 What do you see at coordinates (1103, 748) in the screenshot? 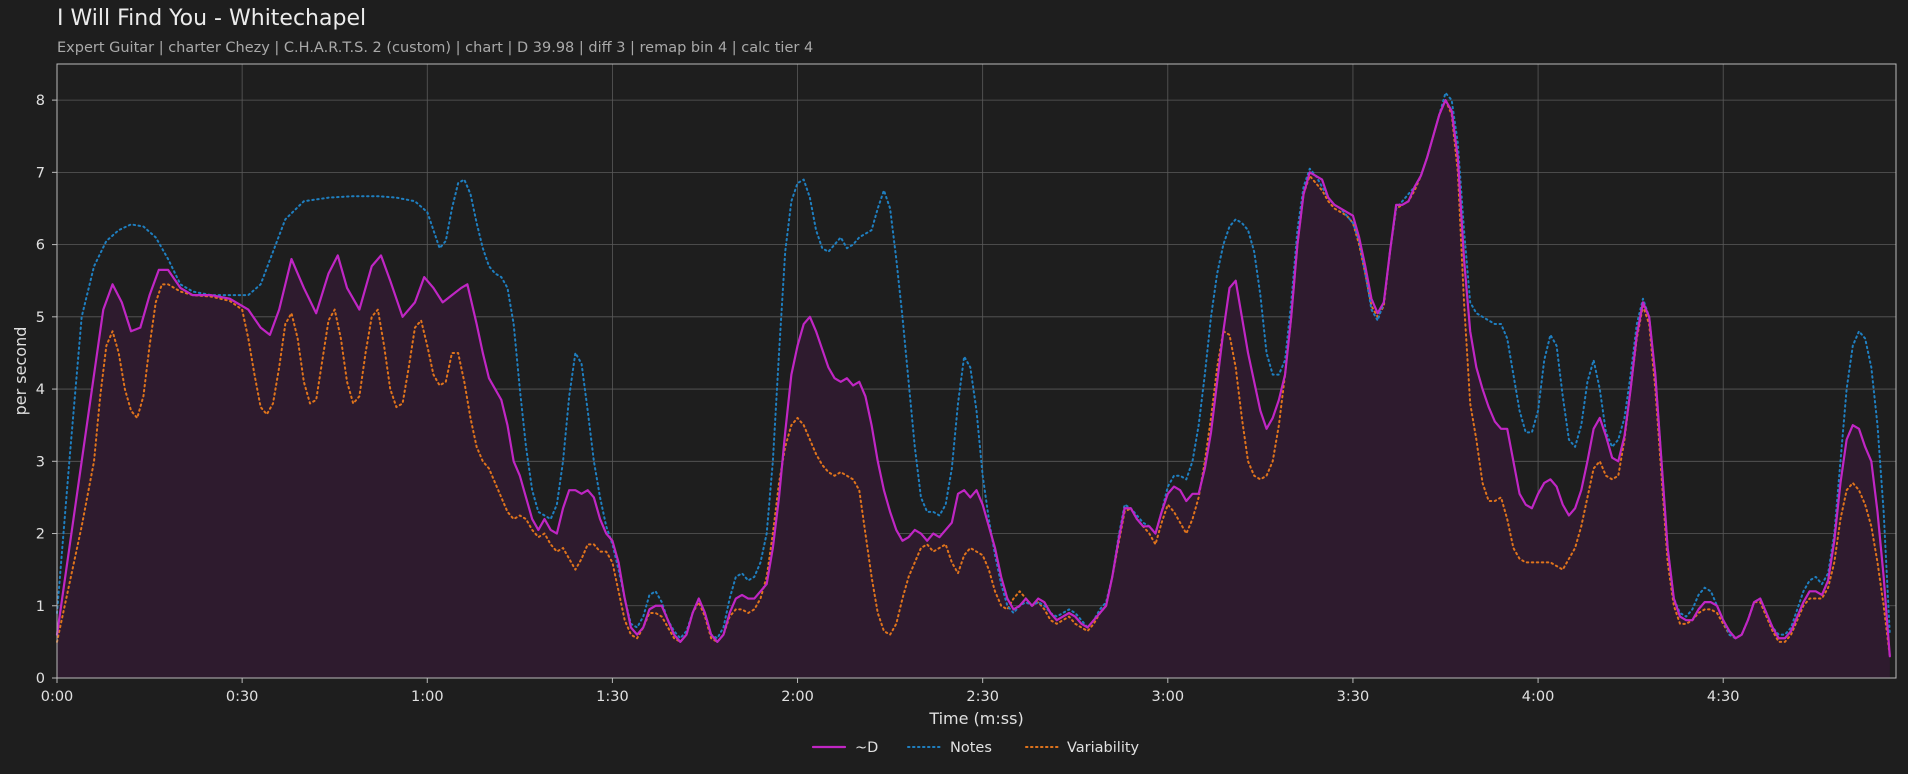
I see `legend-label-variability: Variability` at bounding box center [1103, 748].